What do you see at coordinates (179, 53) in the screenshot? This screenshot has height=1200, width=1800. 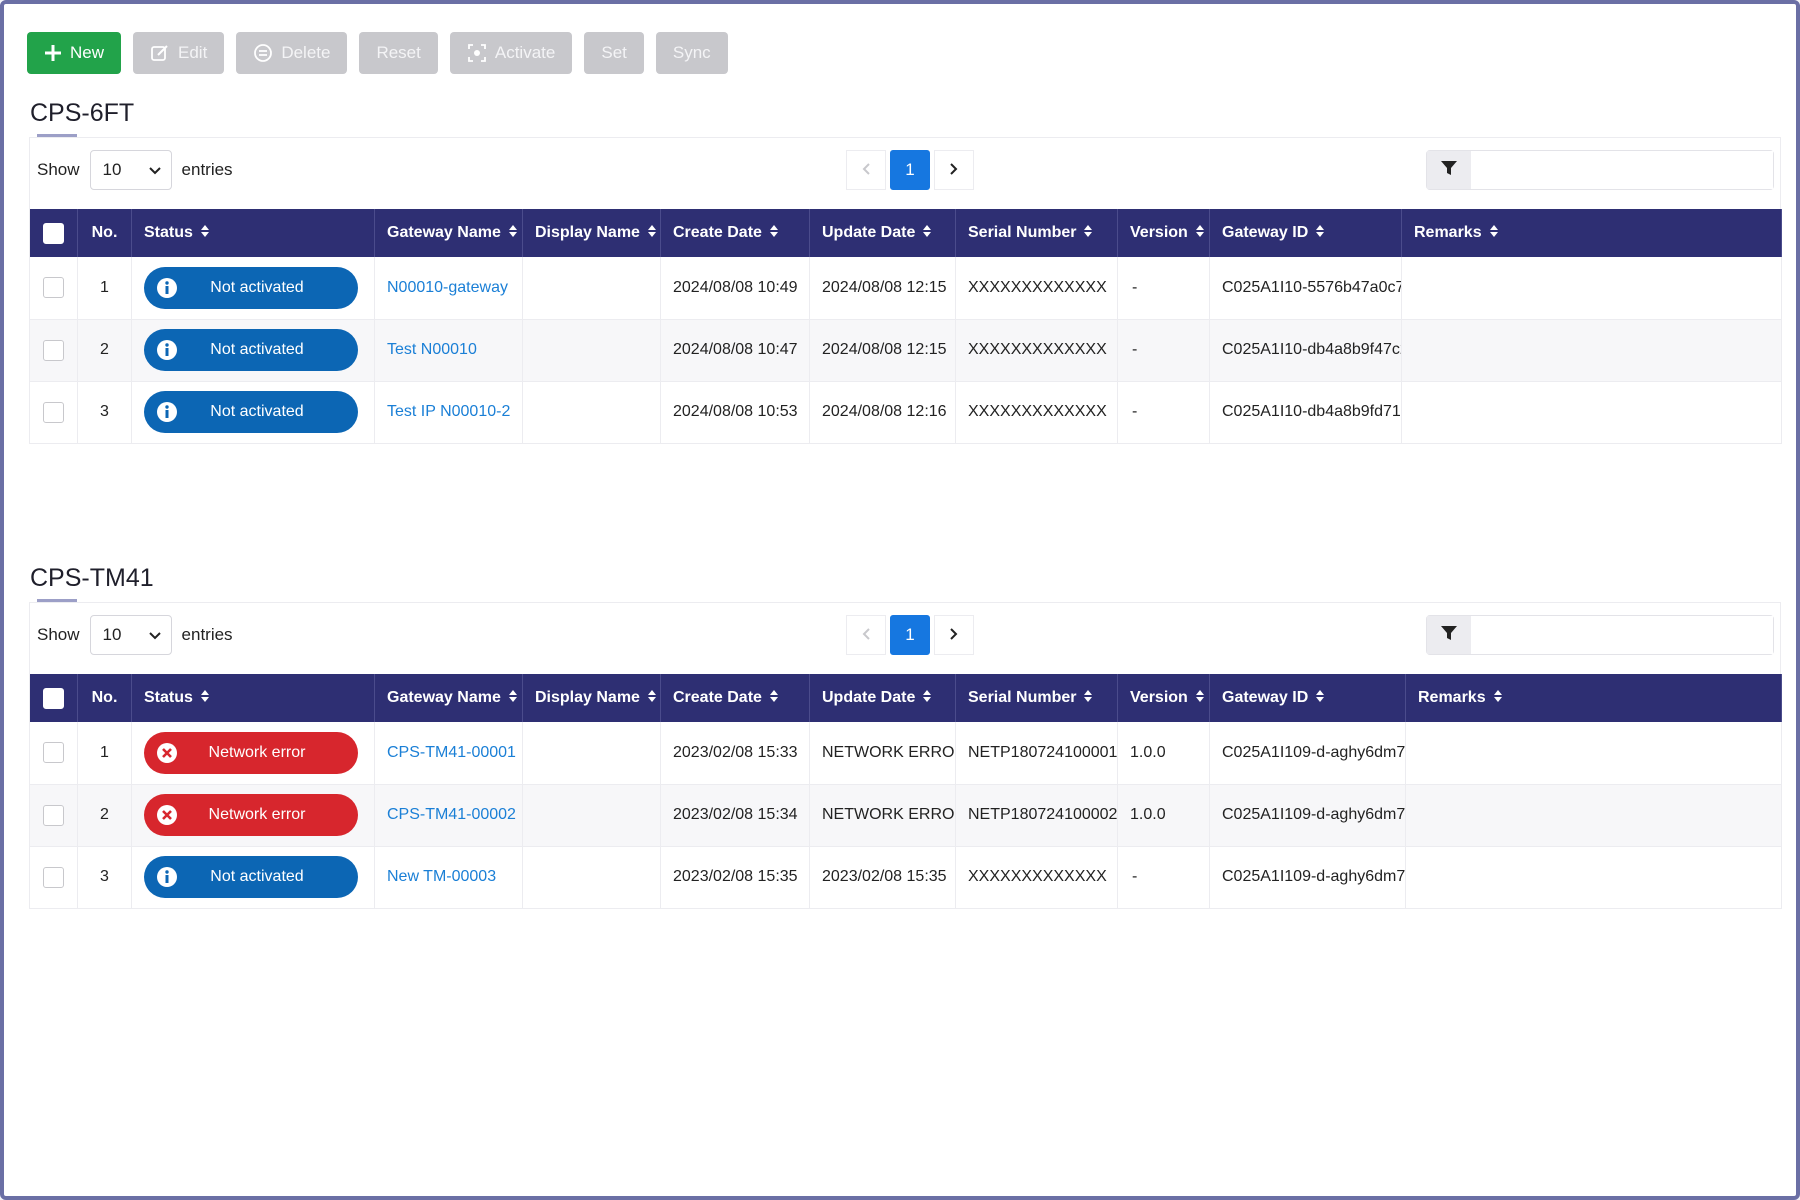 I see `edit-button: Edit` at bounding box center [179, 53].